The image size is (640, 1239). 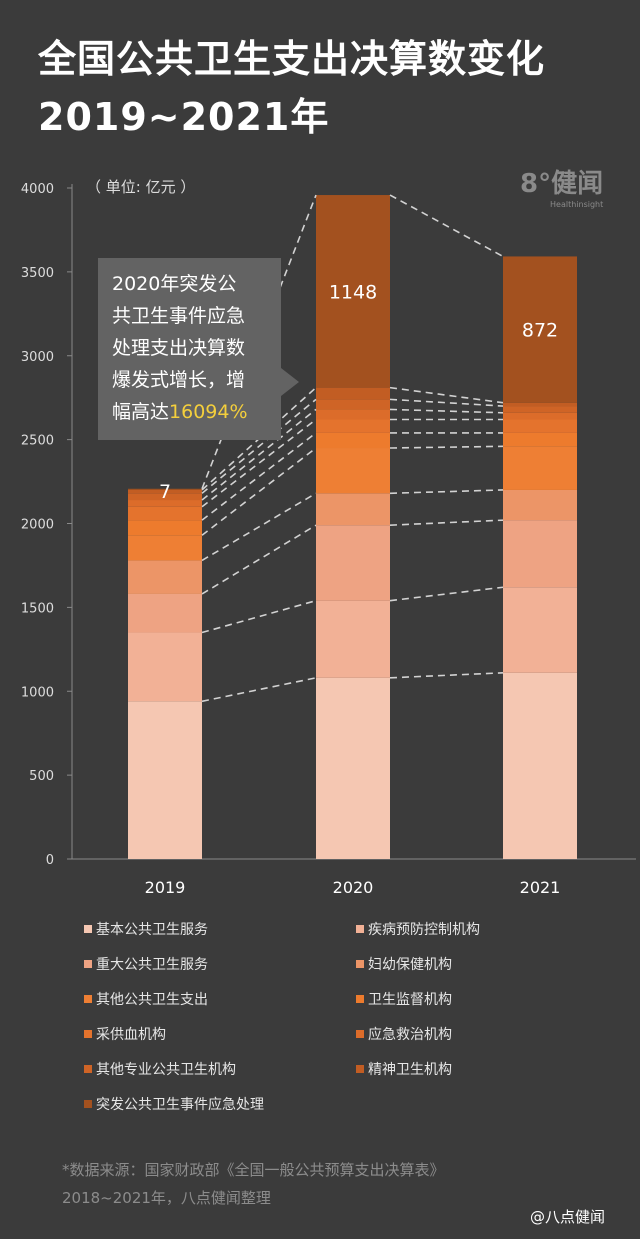 I want to click on callout-arrow, so click(x=290, y=382).